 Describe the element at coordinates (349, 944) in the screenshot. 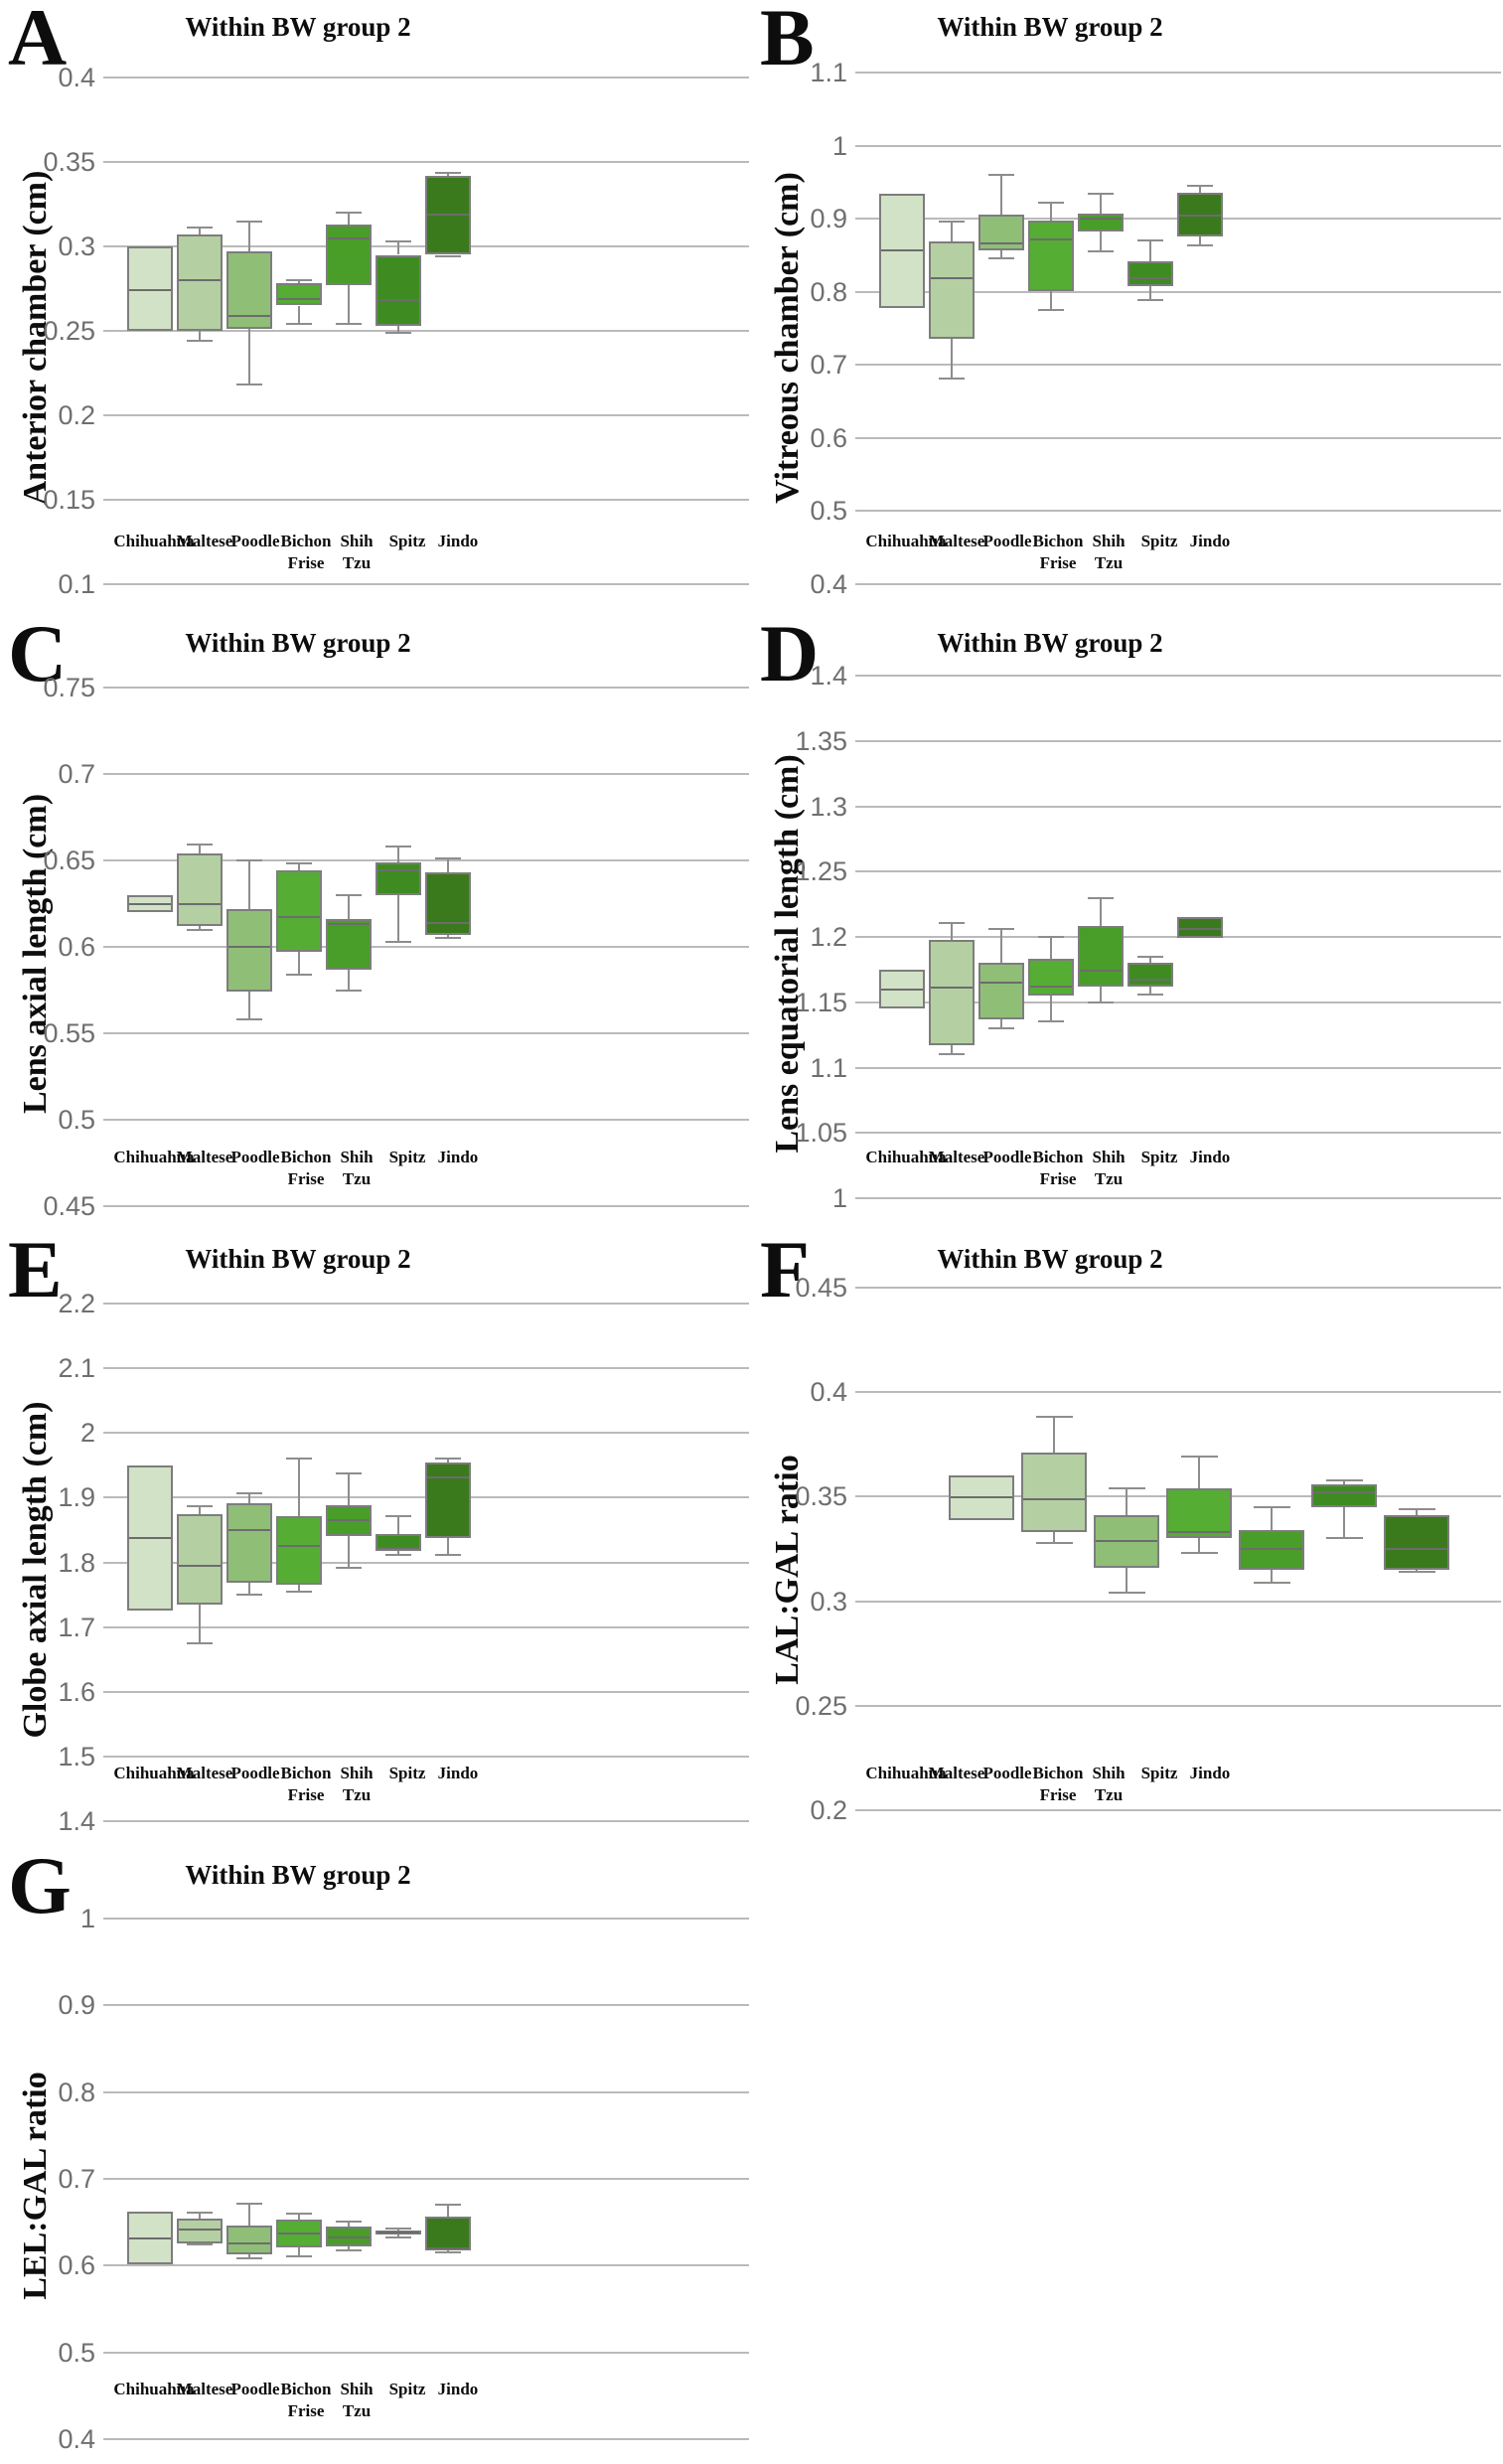

I see `box-shih-tzu` at that location.